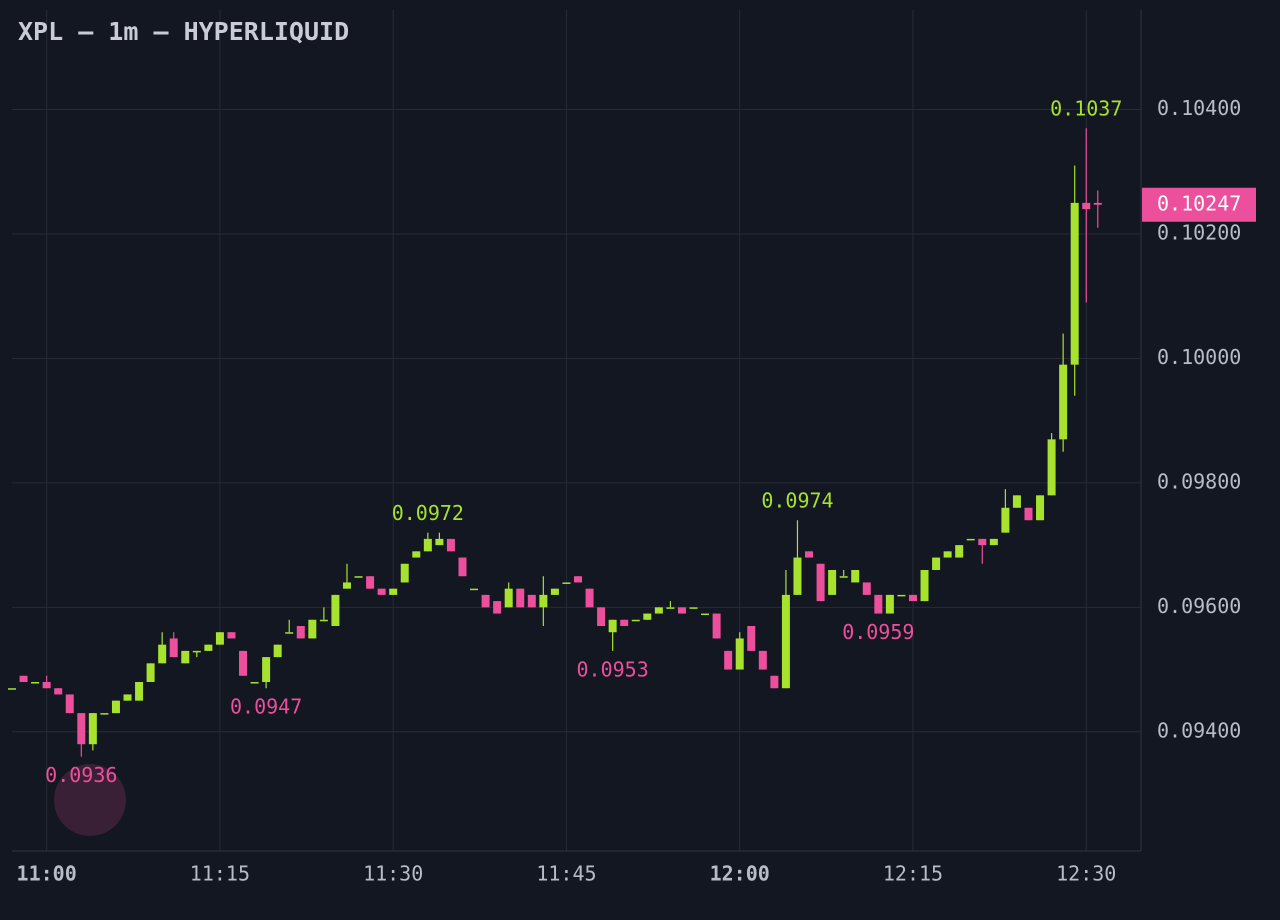 This screenshot has width=1280, height=920. What do you see at coordinates (266, 707) in the screenshot?
I see `extreme-label: 0.0947` at bounding box center [266, 707].